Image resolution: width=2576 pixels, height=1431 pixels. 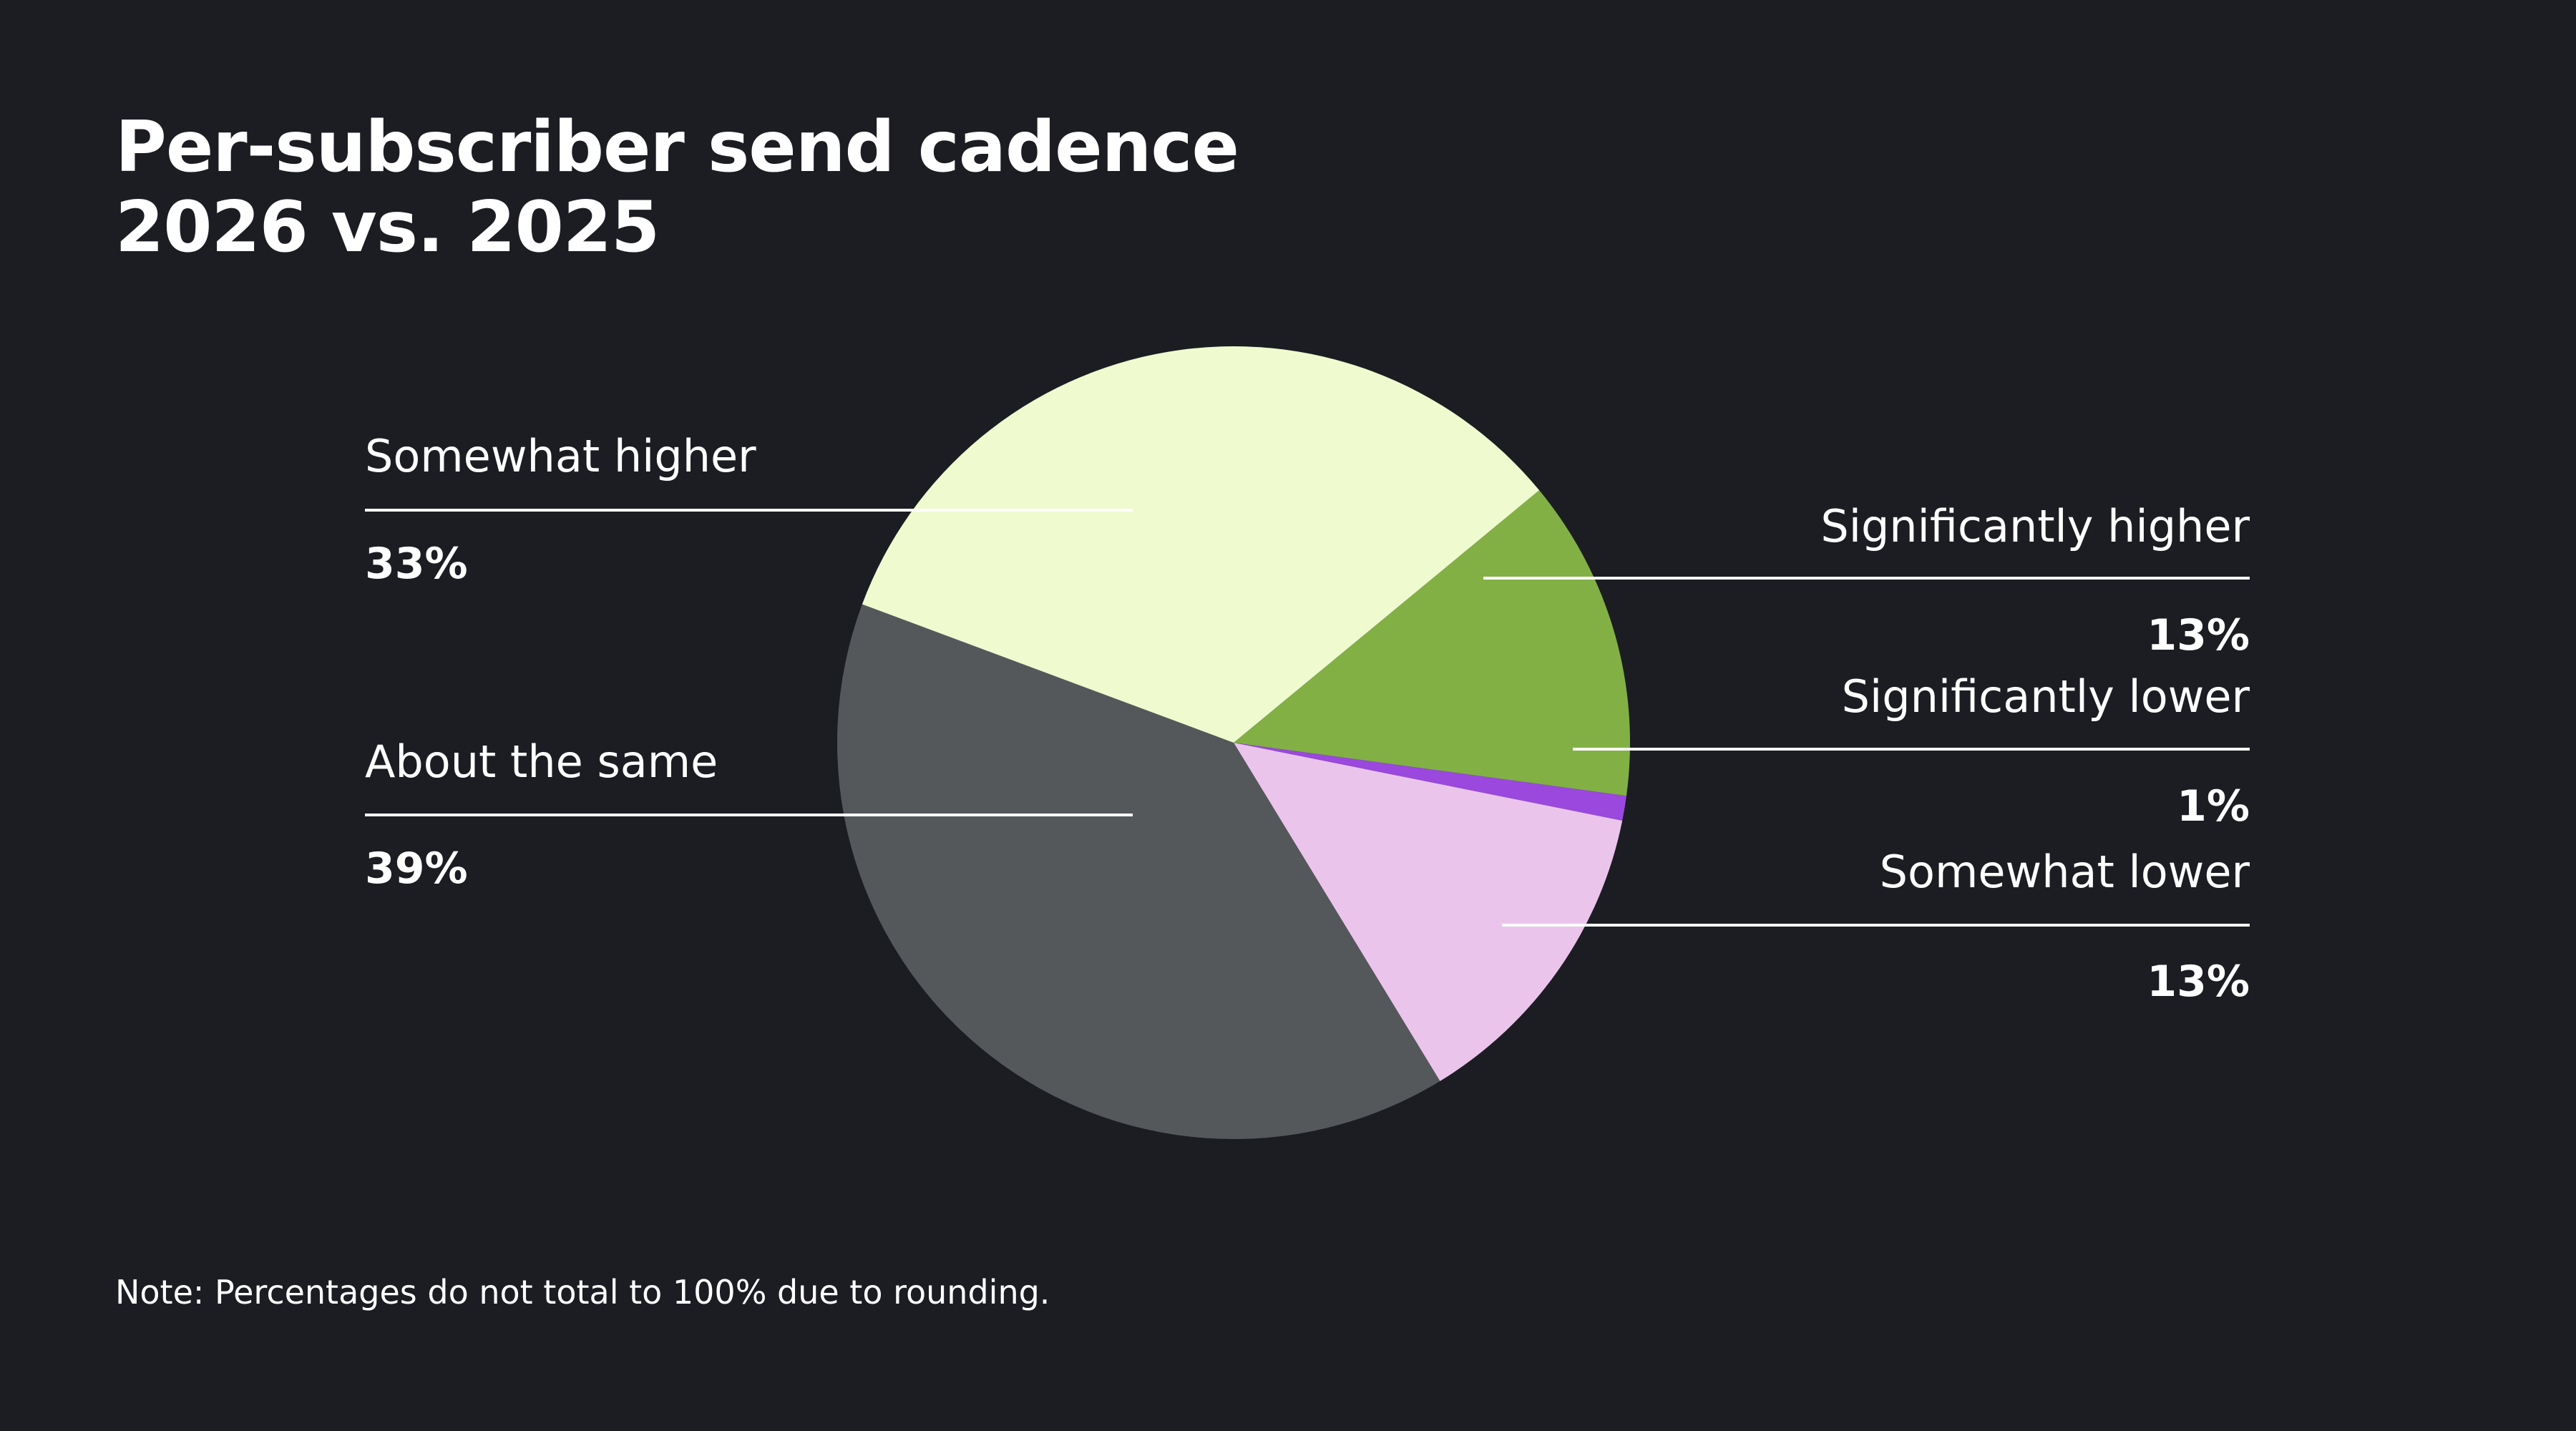 I want to click on slice-label-somewhat-lower: Somewhat lower, so click(x=2065, y=872).